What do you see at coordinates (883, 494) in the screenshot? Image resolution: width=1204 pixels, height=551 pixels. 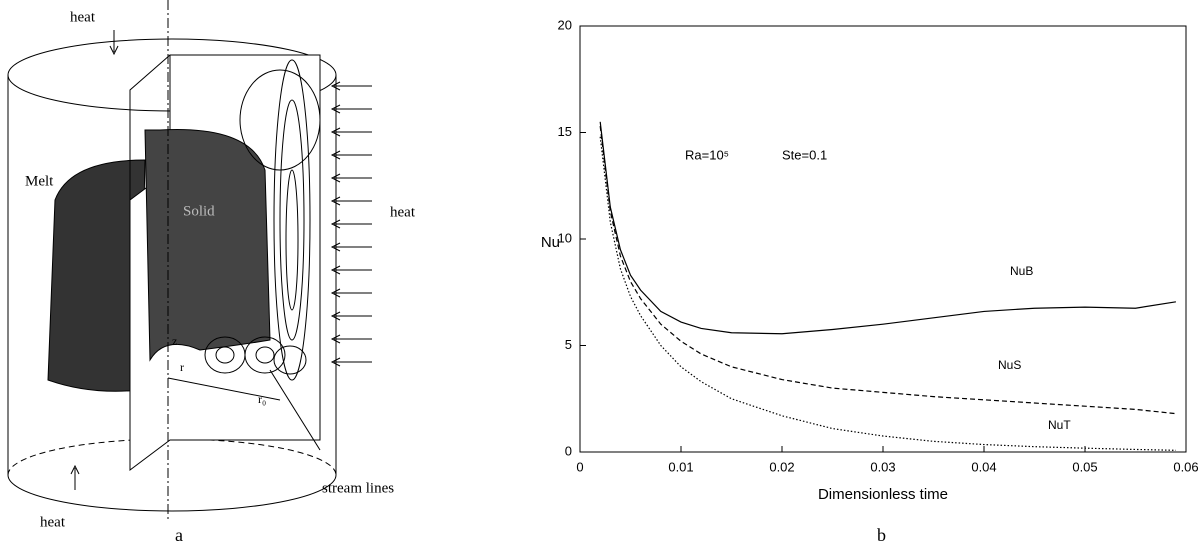 I see `x-axis-label: Dimensionless time` at bounding box center [883, 494].